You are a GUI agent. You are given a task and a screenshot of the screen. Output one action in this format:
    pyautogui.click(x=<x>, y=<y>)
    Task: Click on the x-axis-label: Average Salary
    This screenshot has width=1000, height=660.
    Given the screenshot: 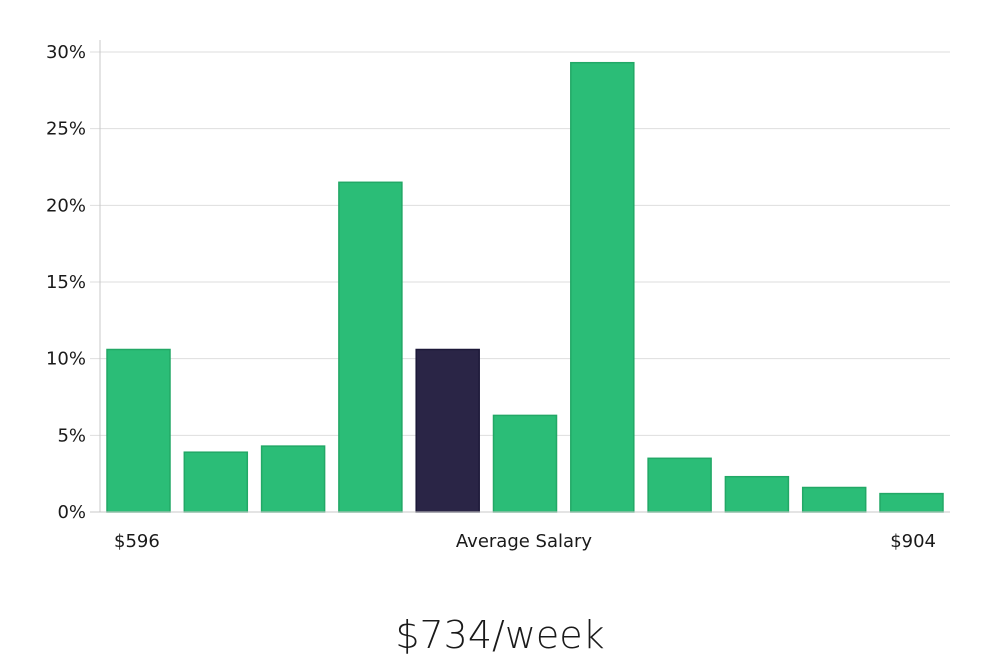 What is the action you would take?
    pyautogui.click(x=524, y=541)
    